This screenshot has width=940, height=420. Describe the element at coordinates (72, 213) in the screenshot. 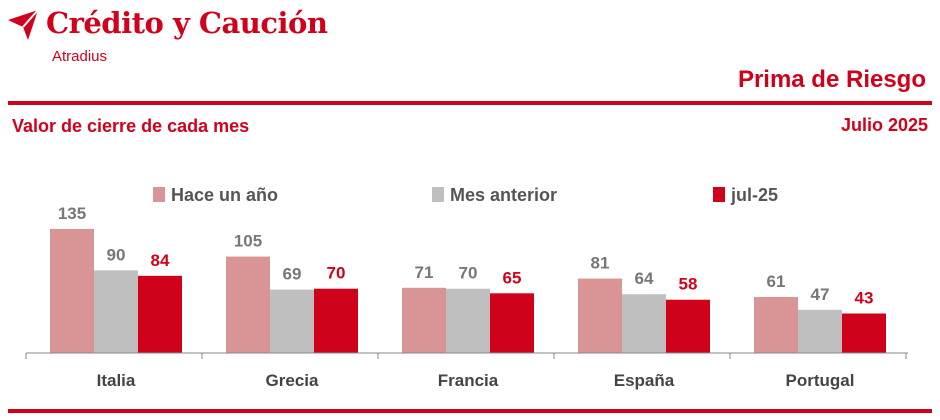

I see `value-label: 135` at that location.